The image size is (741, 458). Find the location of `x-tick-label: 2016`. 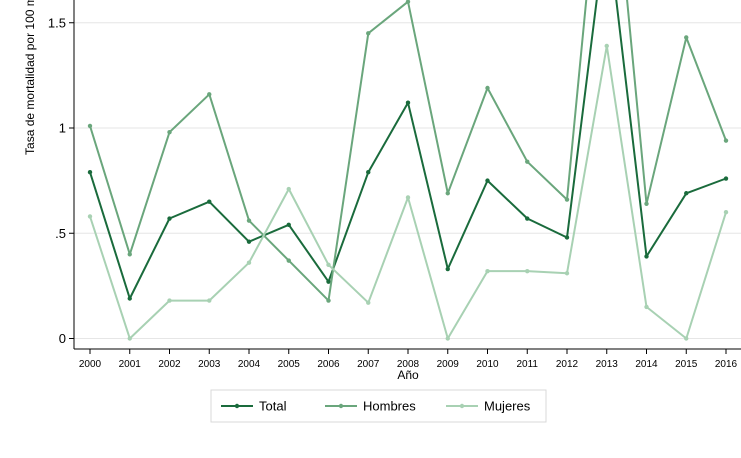

x-tick-label: 2016 is located at coordinates (726, 364).